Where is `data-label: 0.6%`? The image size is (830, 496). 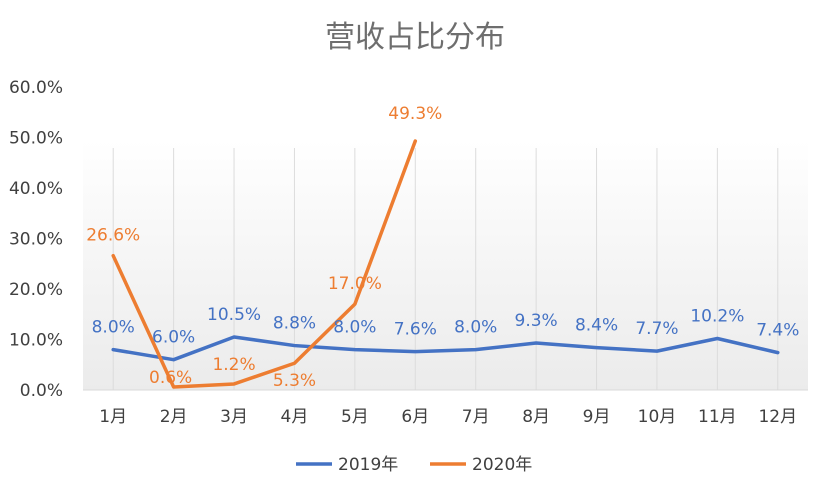 data-label: 0.6% is located at coordinates (170, 378).